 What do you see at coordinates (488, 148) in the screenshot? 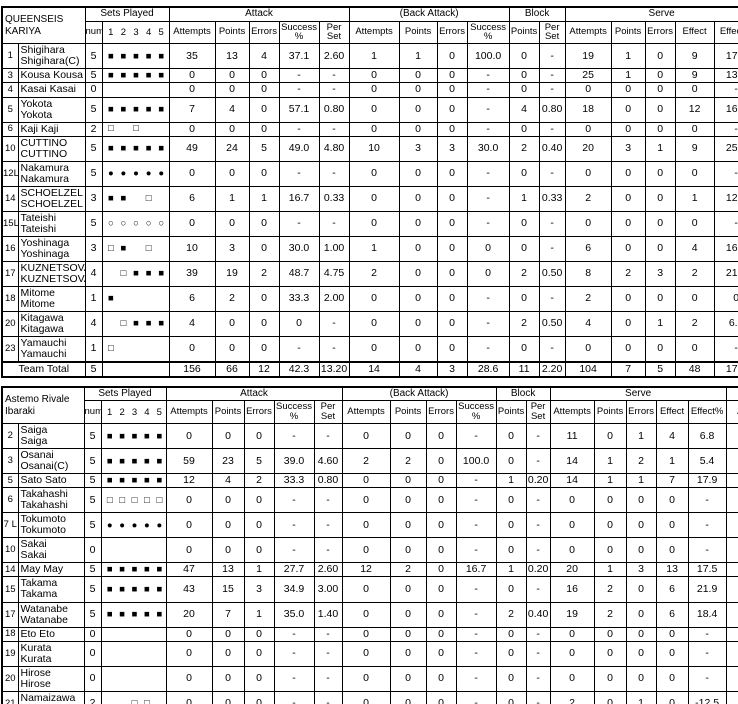
I see `back-attack-success-pct-value: 30.0` at bounding box center [488, 148].